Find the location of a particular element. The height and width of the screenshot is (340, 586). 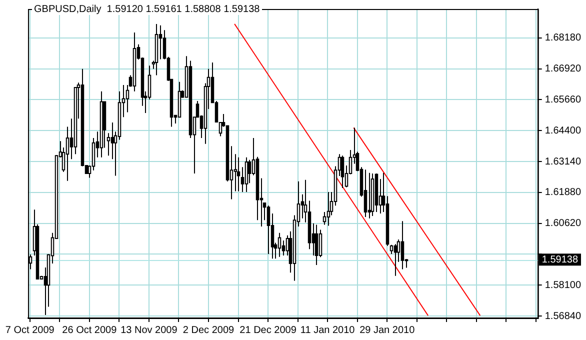

y-tick-label: 1.64400 is located at coordinates (563, 130).